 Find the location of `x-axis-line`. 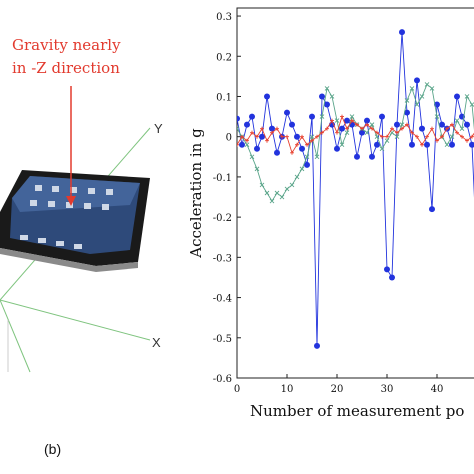

x-axis-line is located at coordinates (75, 320).